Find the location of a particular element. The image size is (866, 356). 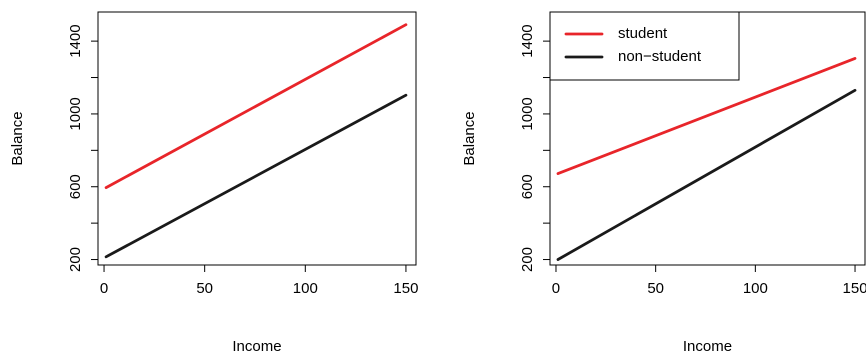

y-axis-title-right: Balance is located at coordinates (469, 138).